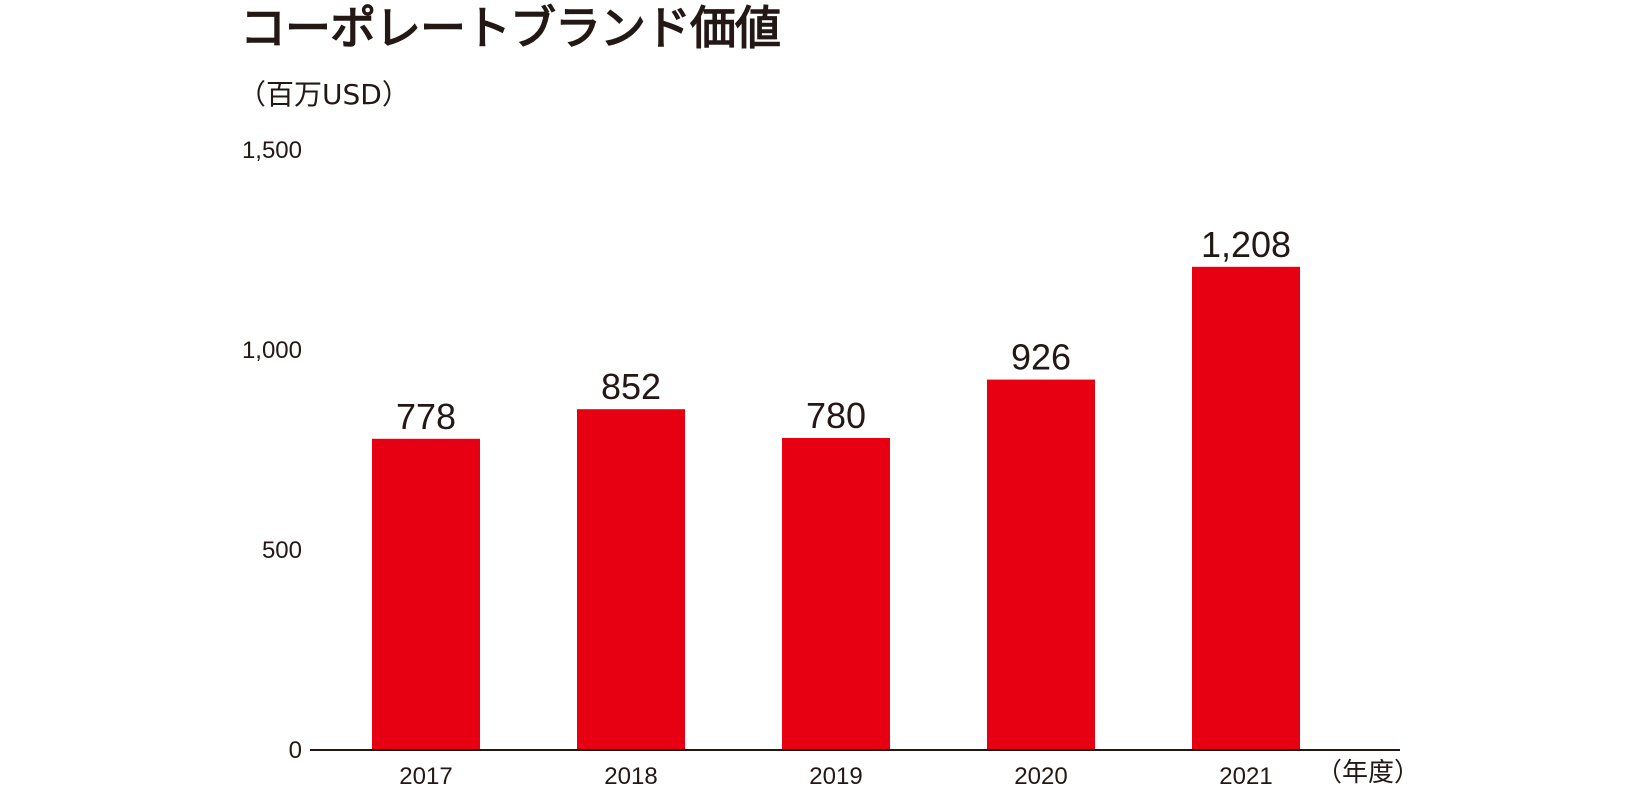 The width and height of the screenshot is (1640, 800). I want to click on y-axis-unit-label: （百万USD）, so click(324, 94).